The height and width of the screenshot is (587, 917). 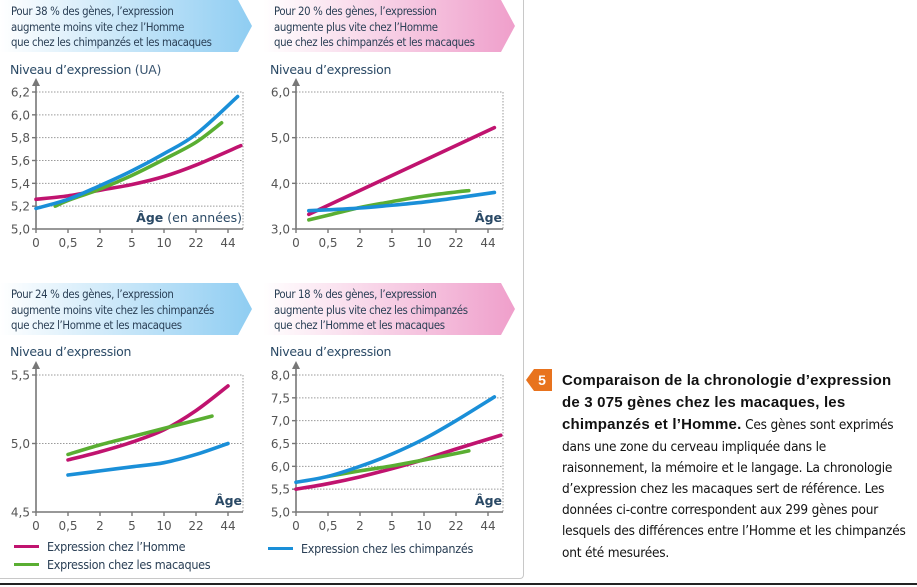 I want to click on y-tick-label: 5,6, so click(x=20, y=161).